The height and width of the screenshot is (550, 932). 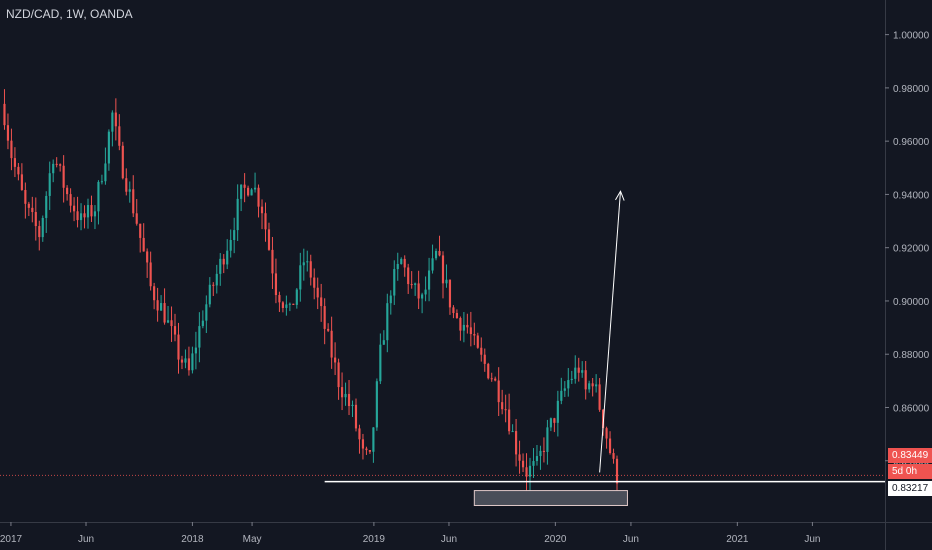 I want to click on y-tick-label: 0.88000, so click(x=911, y=355).